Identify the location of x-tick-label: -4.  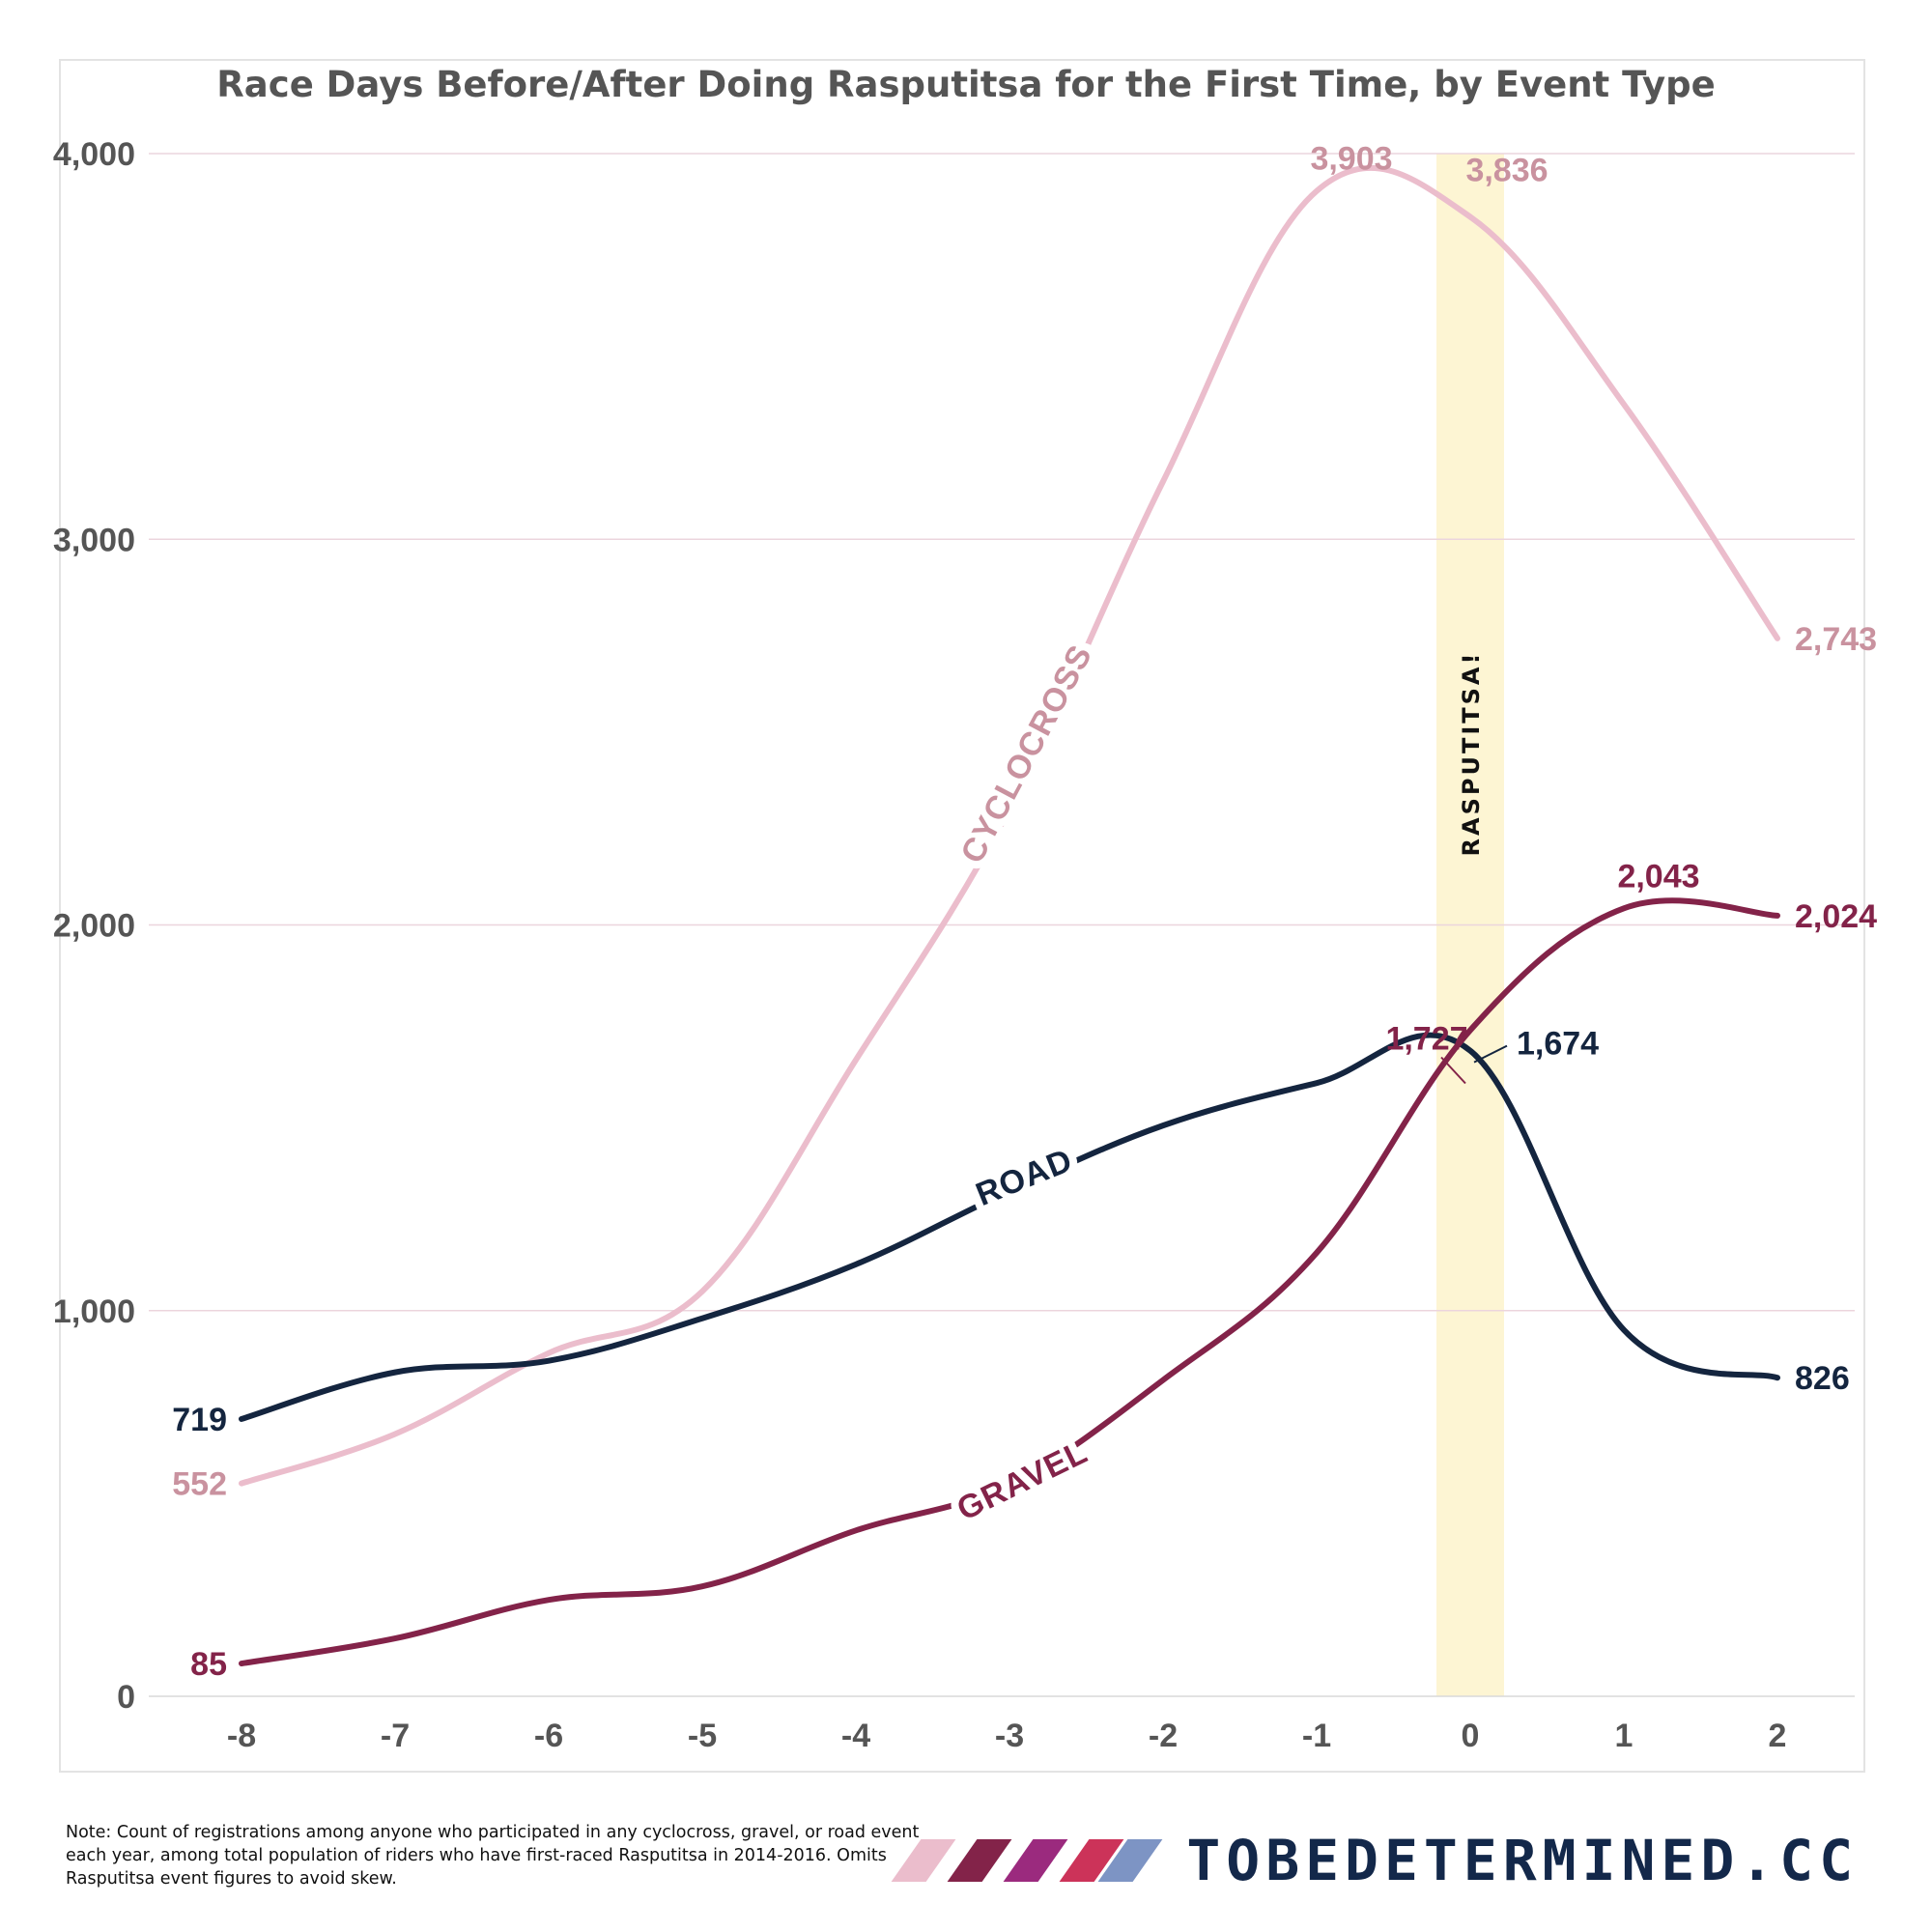
(855, 1736).